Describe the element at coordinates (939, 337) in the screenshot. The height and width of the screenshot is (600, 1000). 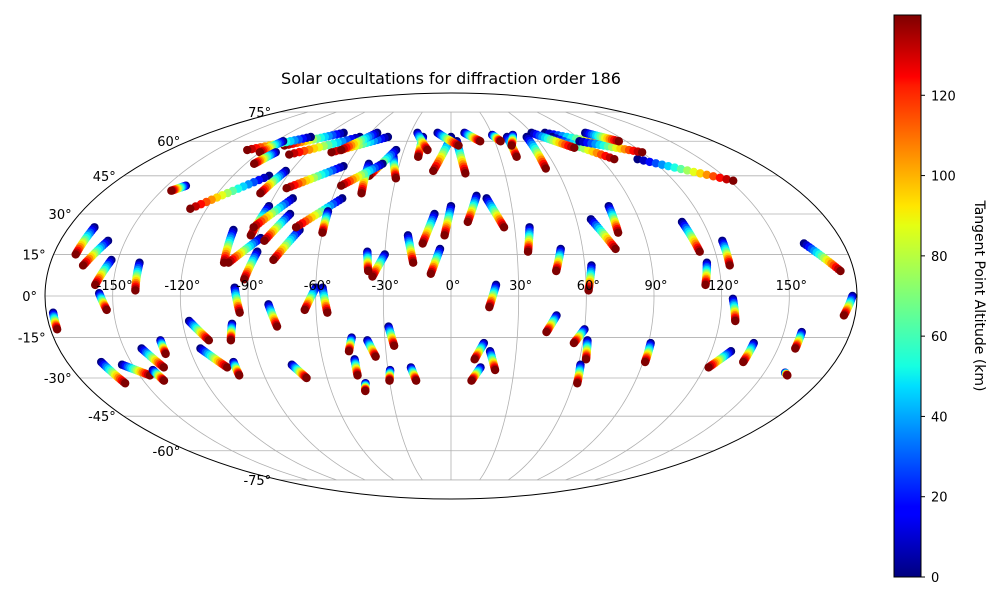
I see `colorbar-tick-label: 60` at that location.